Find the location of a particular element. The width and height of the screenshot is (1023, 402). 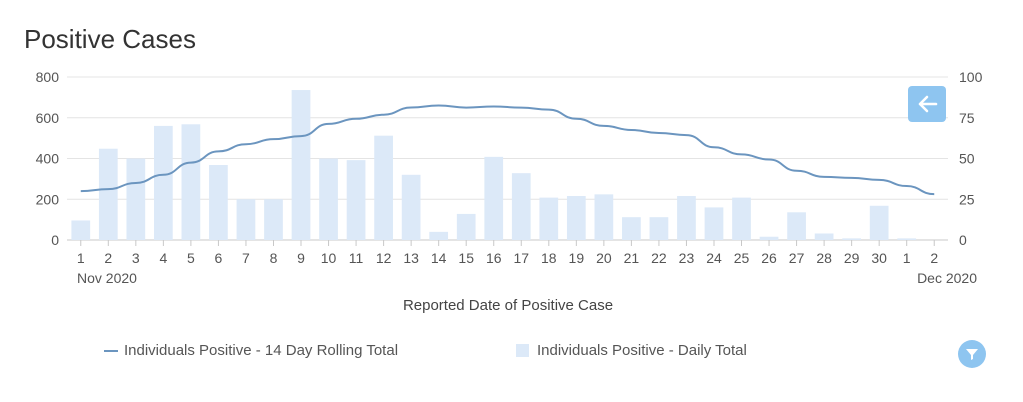

y-right-tick-label: 25 is located at coordinates (967, 199).